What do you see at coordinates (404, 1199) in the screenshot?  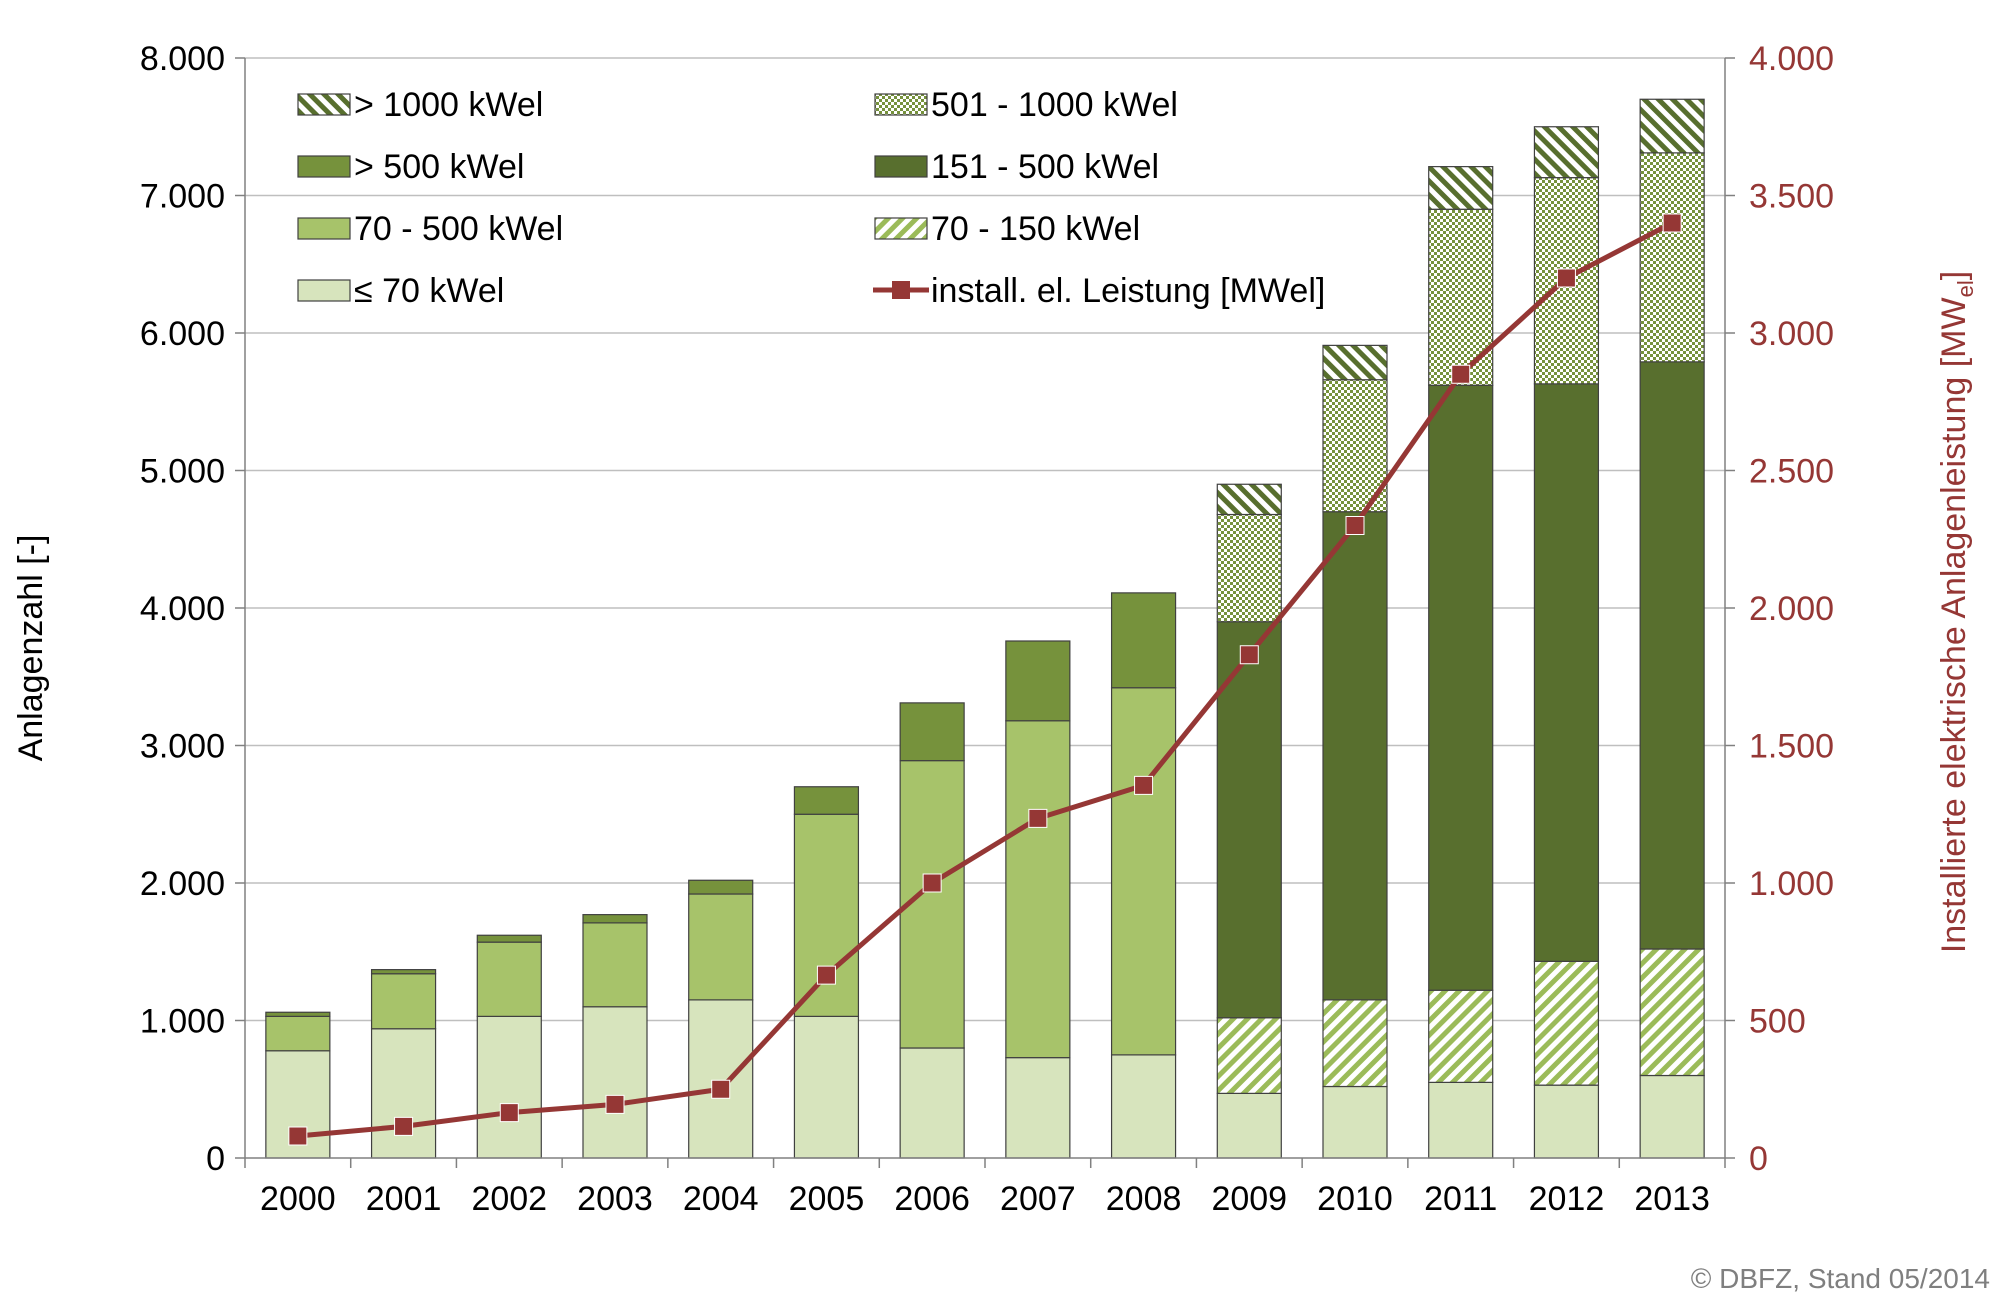 I see `x-tick-label-2001: 2001` at bounding box center [404, 1199].